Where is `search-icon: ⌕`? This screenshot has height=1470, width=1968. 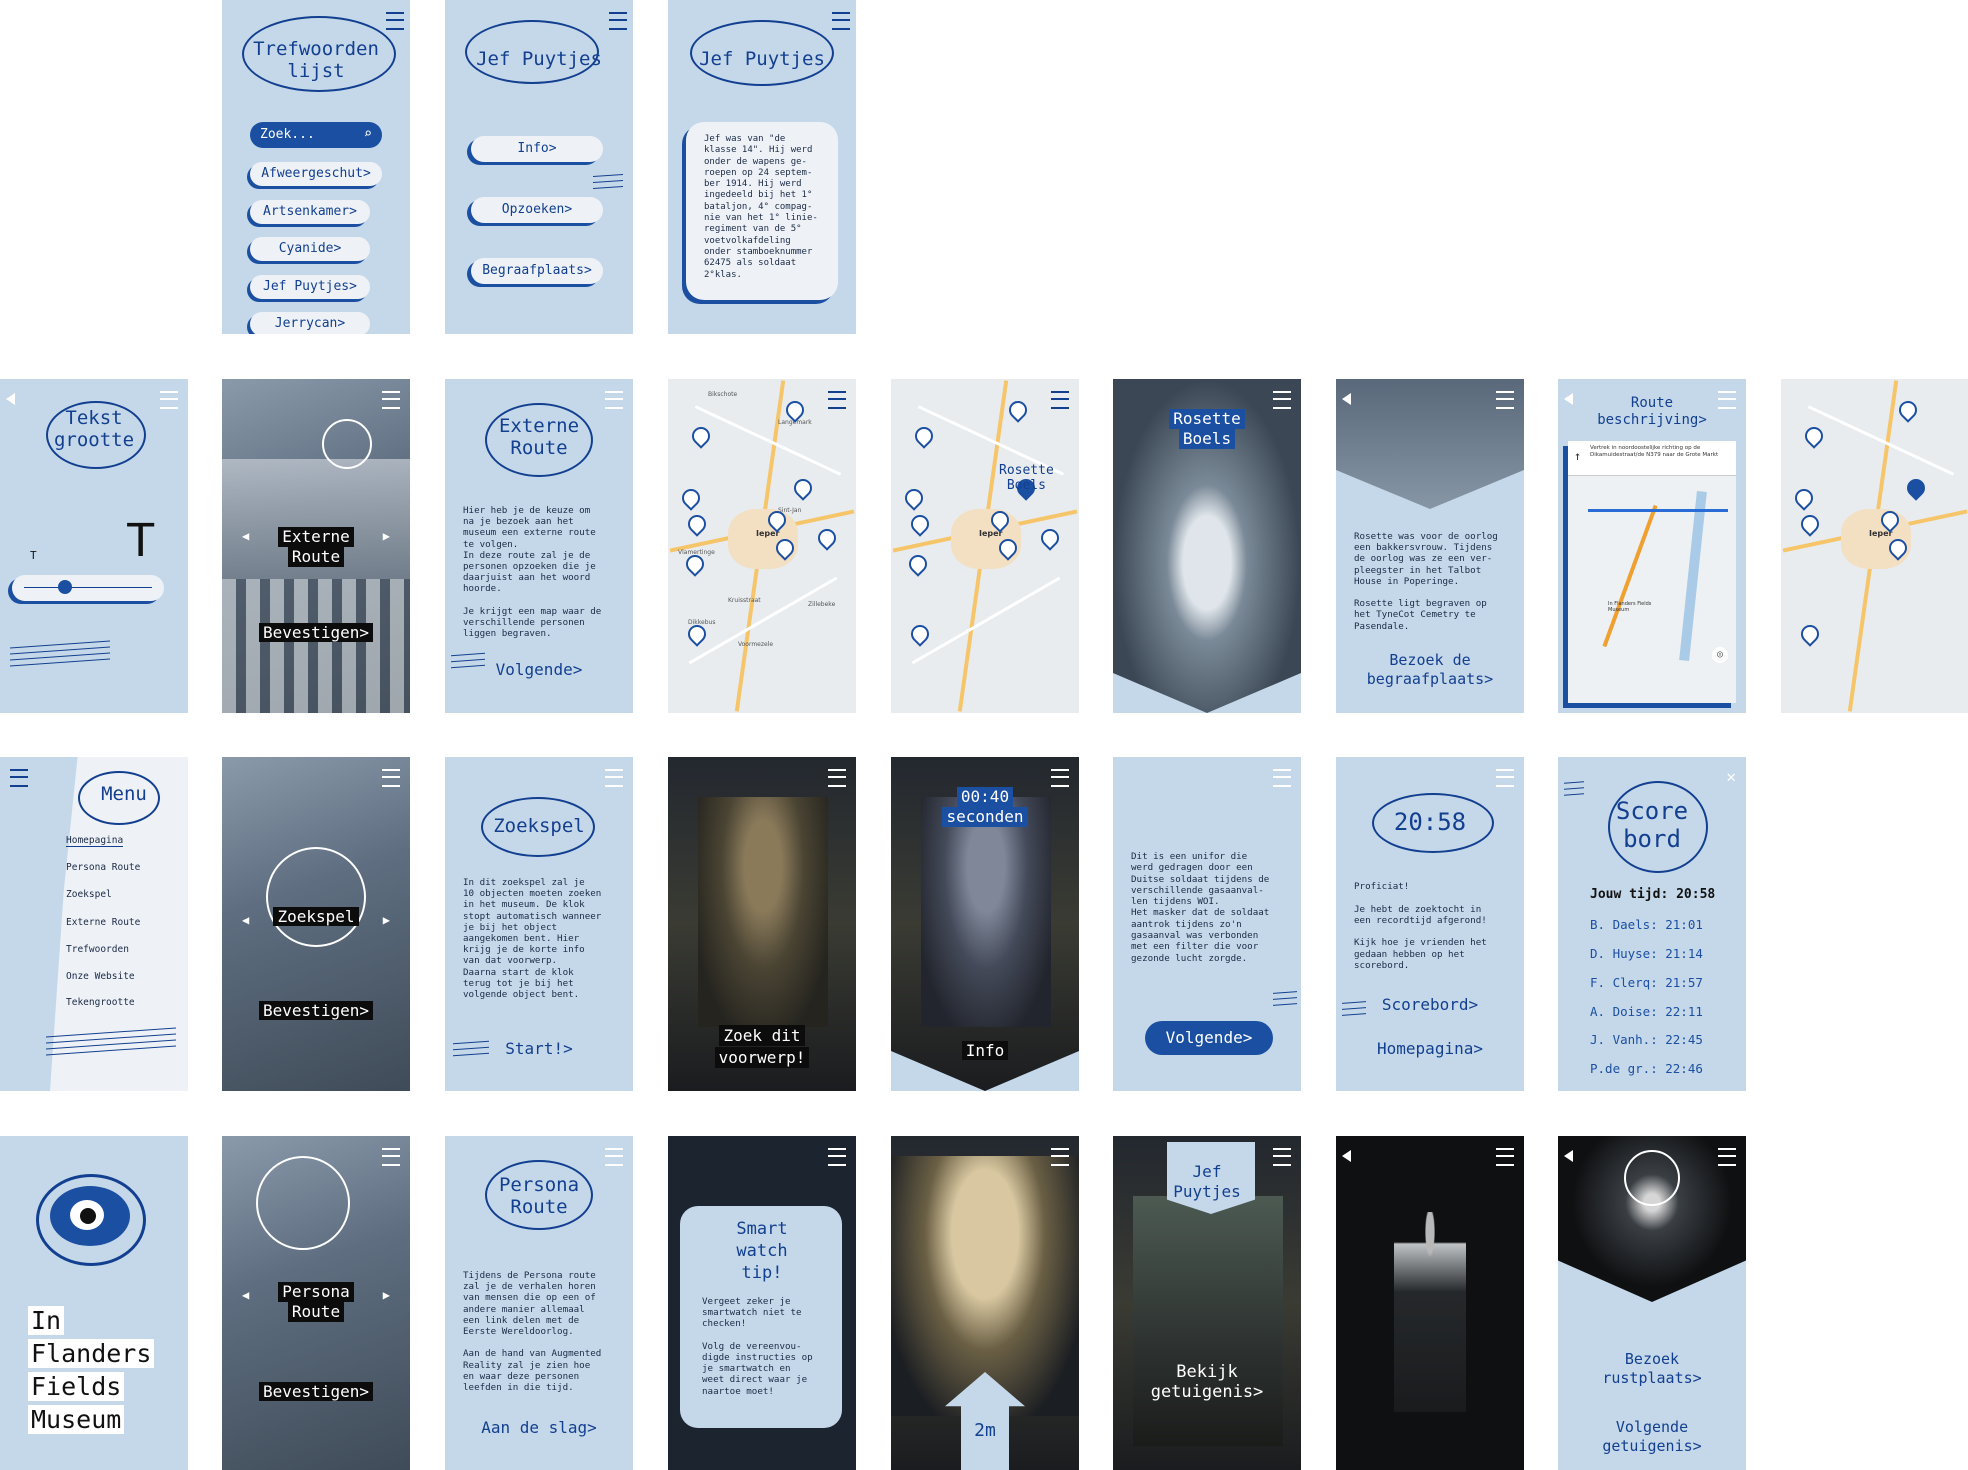 search-icon: ⌕ is located at coordinates (367, 134).